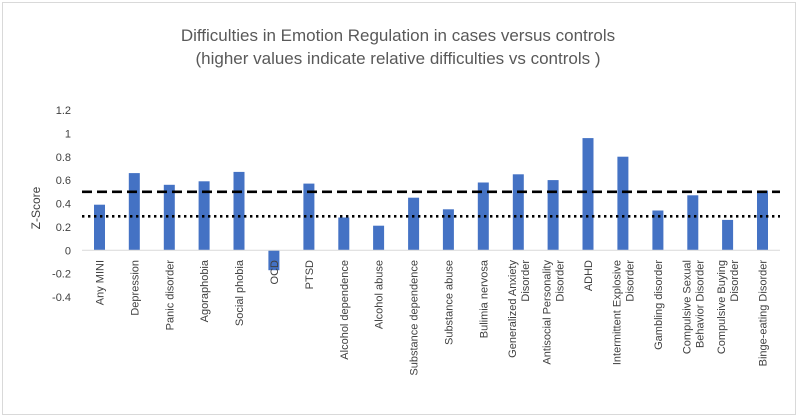 The width and height of the screenshot is (800, 419). What do you see at coordinates (275, 272) in the screenshot?
I see `x-tick-label: OCD` at bounding box center [275, 272].